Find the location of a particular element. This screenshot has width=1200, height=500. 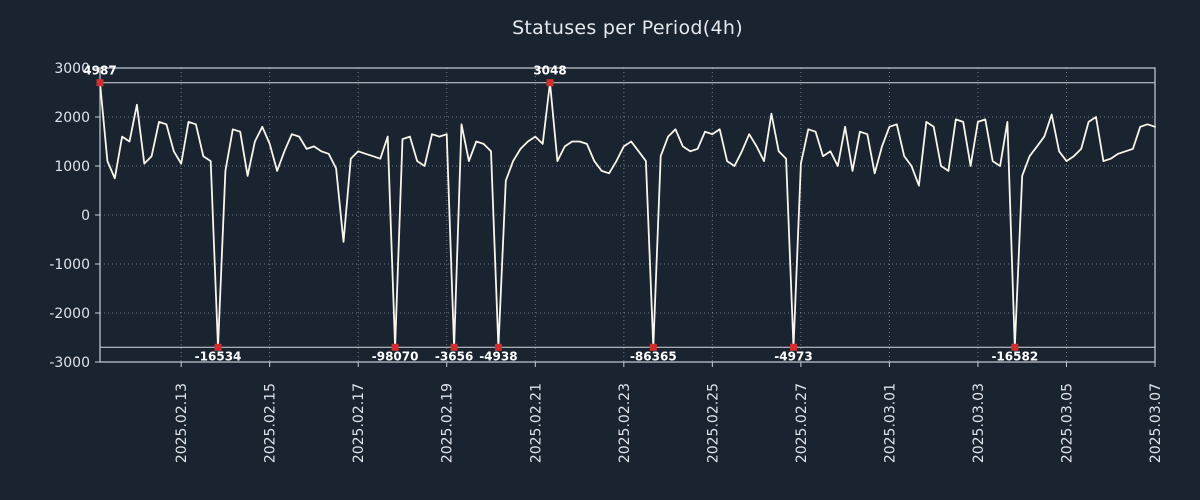

anomaly-label: -16582 is located at coordinates (1014, 356).